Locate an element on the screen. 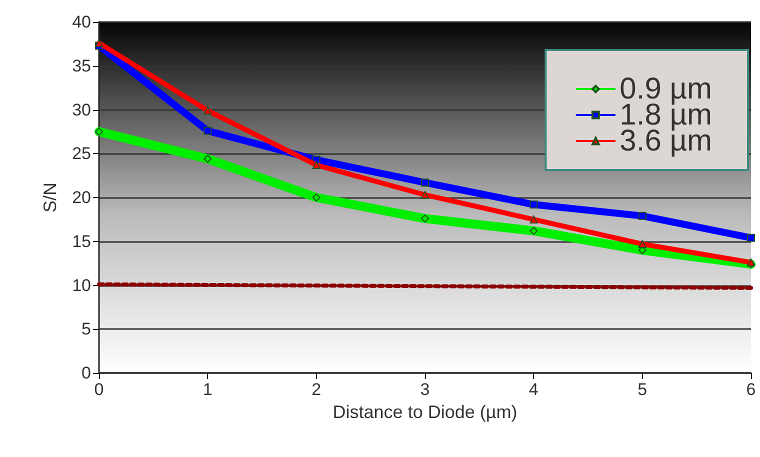 This screenshot has width=760, height=457. x-tick-label: 2 is located at coordinates (317, 389).